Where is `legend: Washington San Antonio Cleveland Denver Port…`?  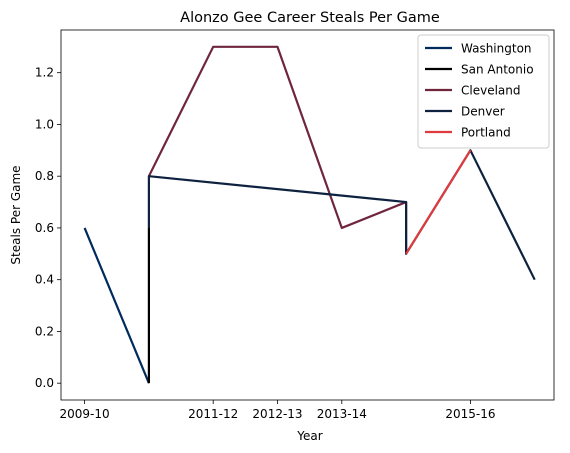
legend: Washington San Antonio Cleveland Denver Port… is located at coordinates (483, 91).